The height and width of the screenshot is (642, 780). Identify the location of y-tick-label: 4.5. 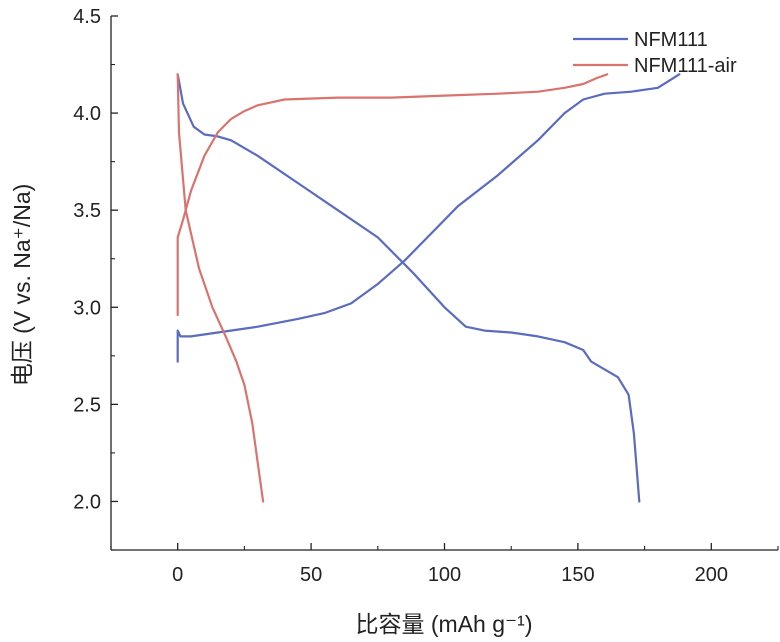
(87, 17).